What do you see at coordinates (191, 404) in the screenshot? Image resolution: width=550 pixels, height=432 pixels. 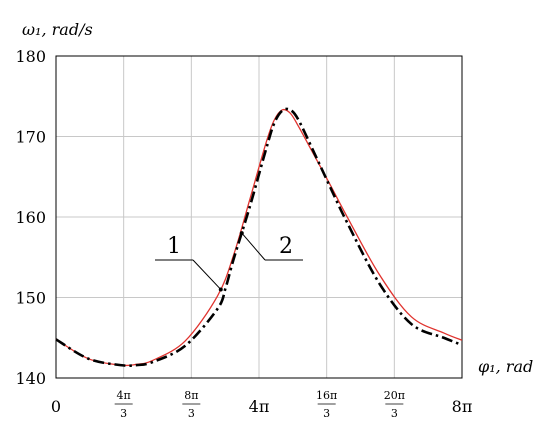 I see `x-tick-fraction: 8π3` at bounding box center [191, 404].